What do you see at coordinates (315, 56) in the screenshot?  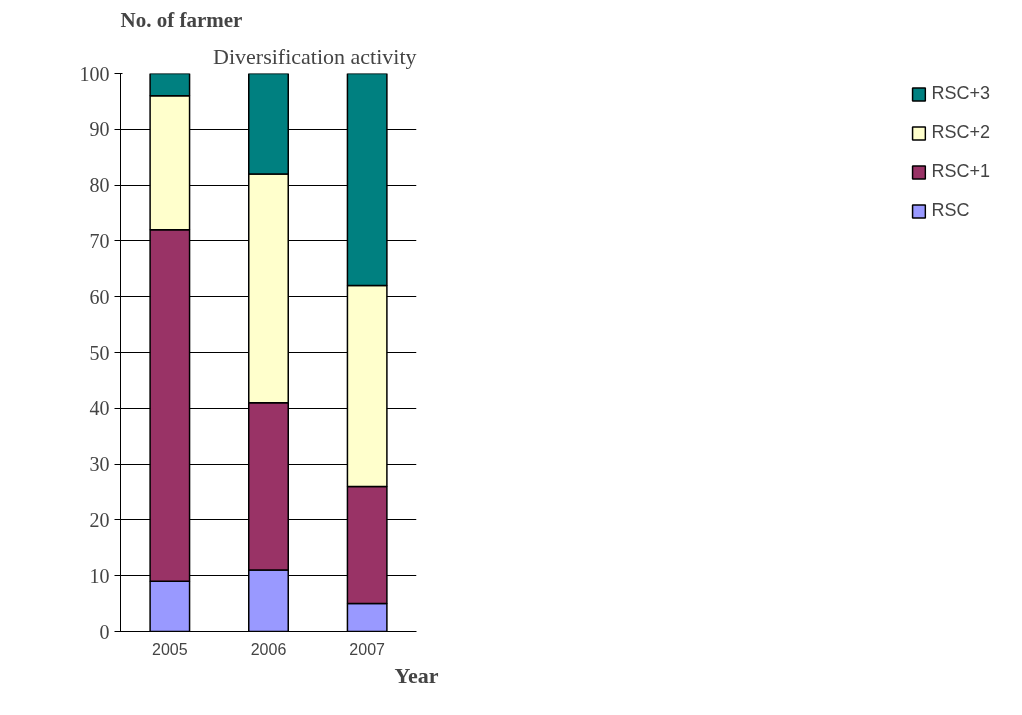 I see `chart-title: Diversification activity` at bounding box center [315, 56].